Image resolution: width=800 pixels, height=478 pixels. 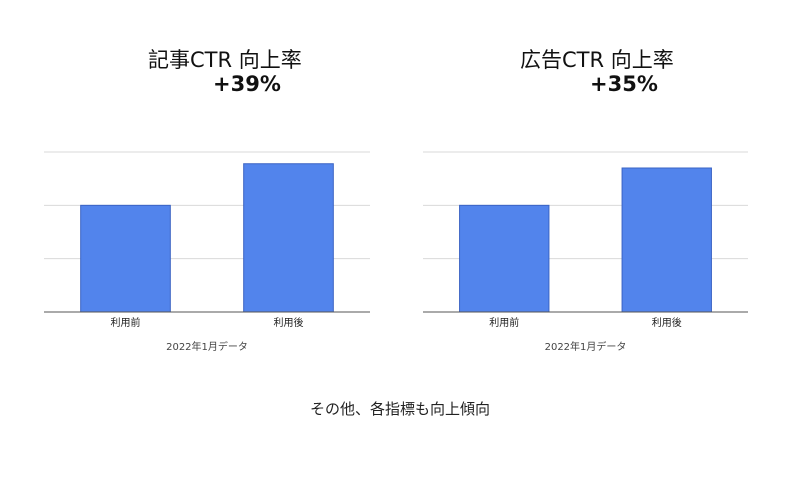 I want to click on footer-note: その他、各指標も向上傾向, so click(x=399, y=409).